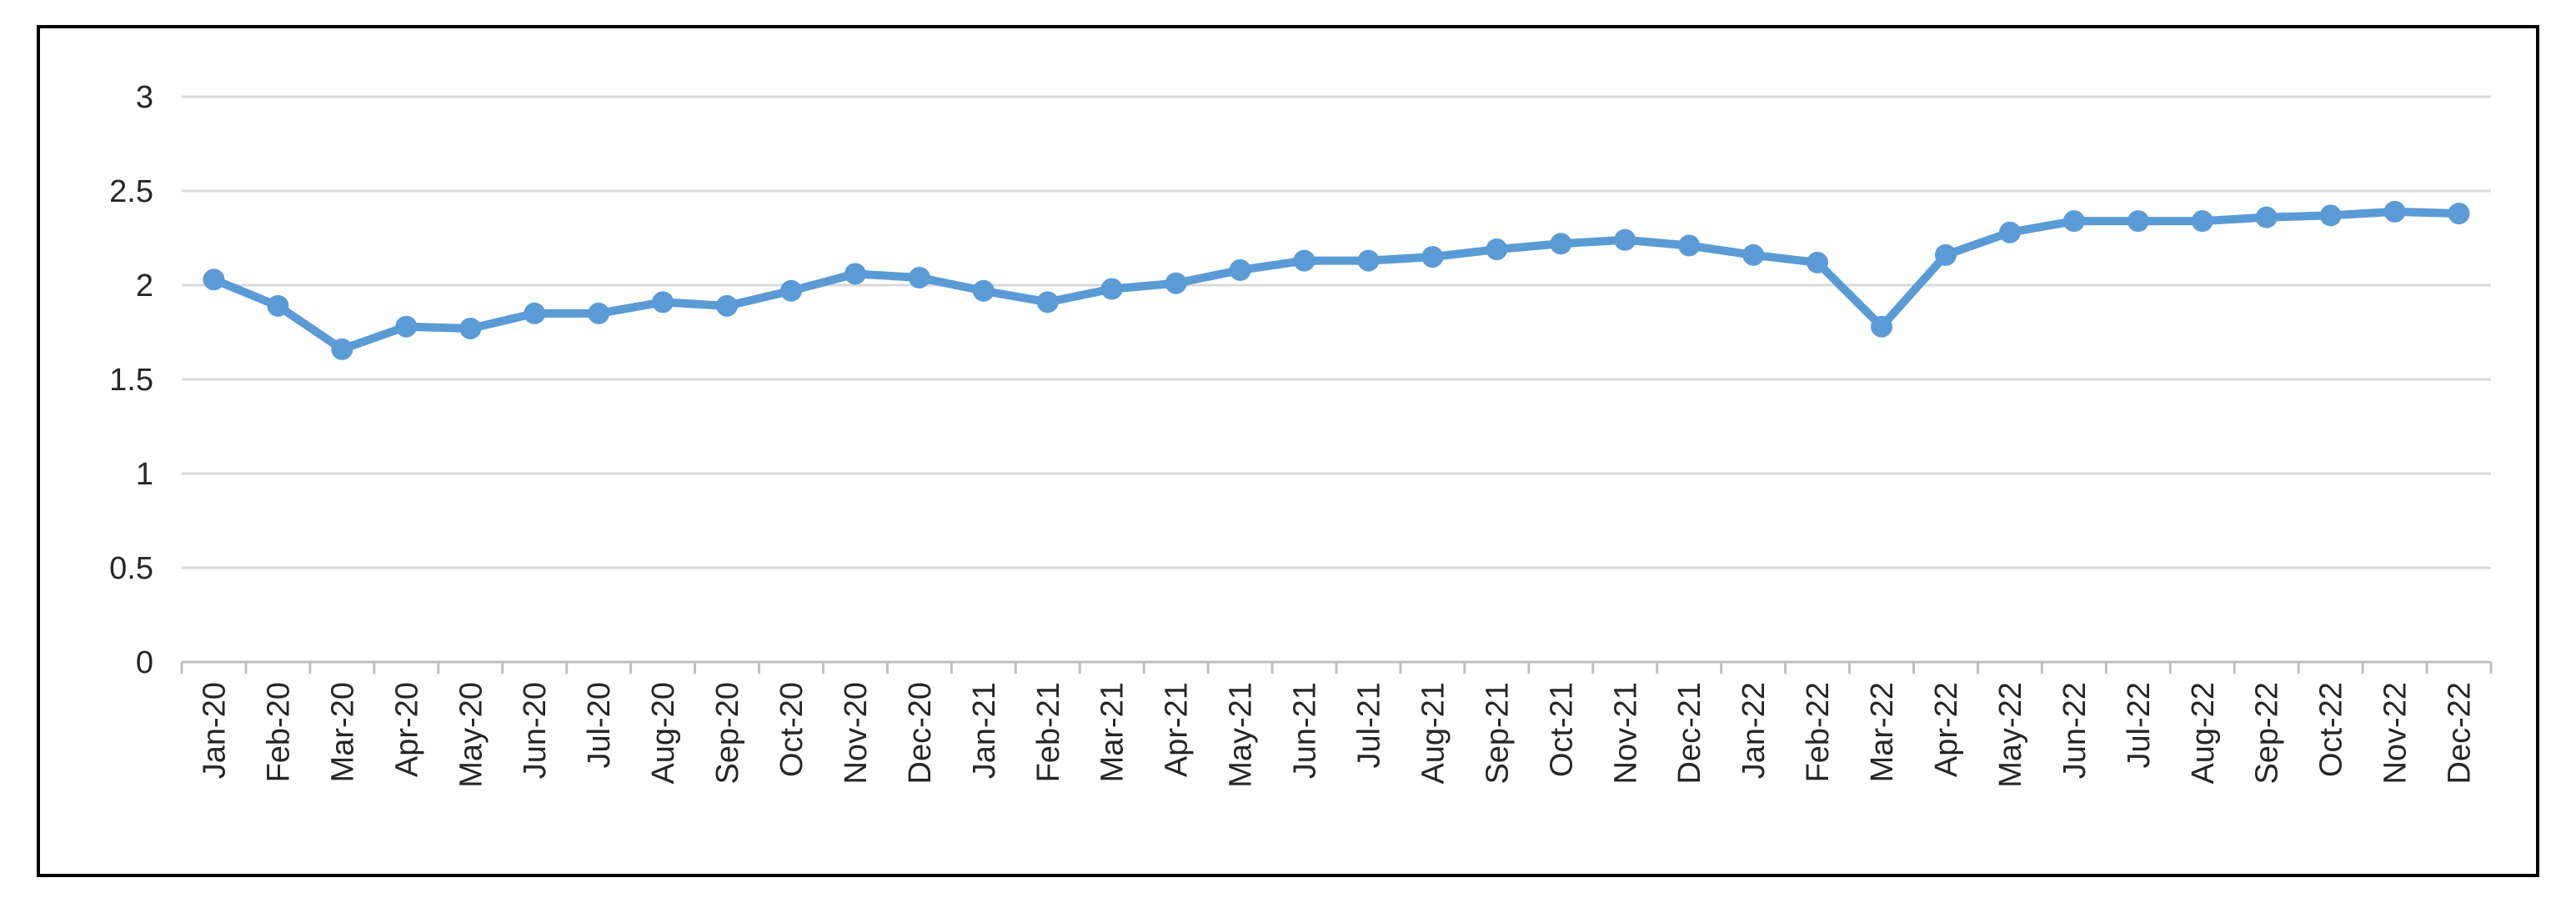 This screenshot has height=903, width=2576. Describe the element at coordinates (727, 733) in the screenshot. I see `x-tick-label: Sep-20` at that location.